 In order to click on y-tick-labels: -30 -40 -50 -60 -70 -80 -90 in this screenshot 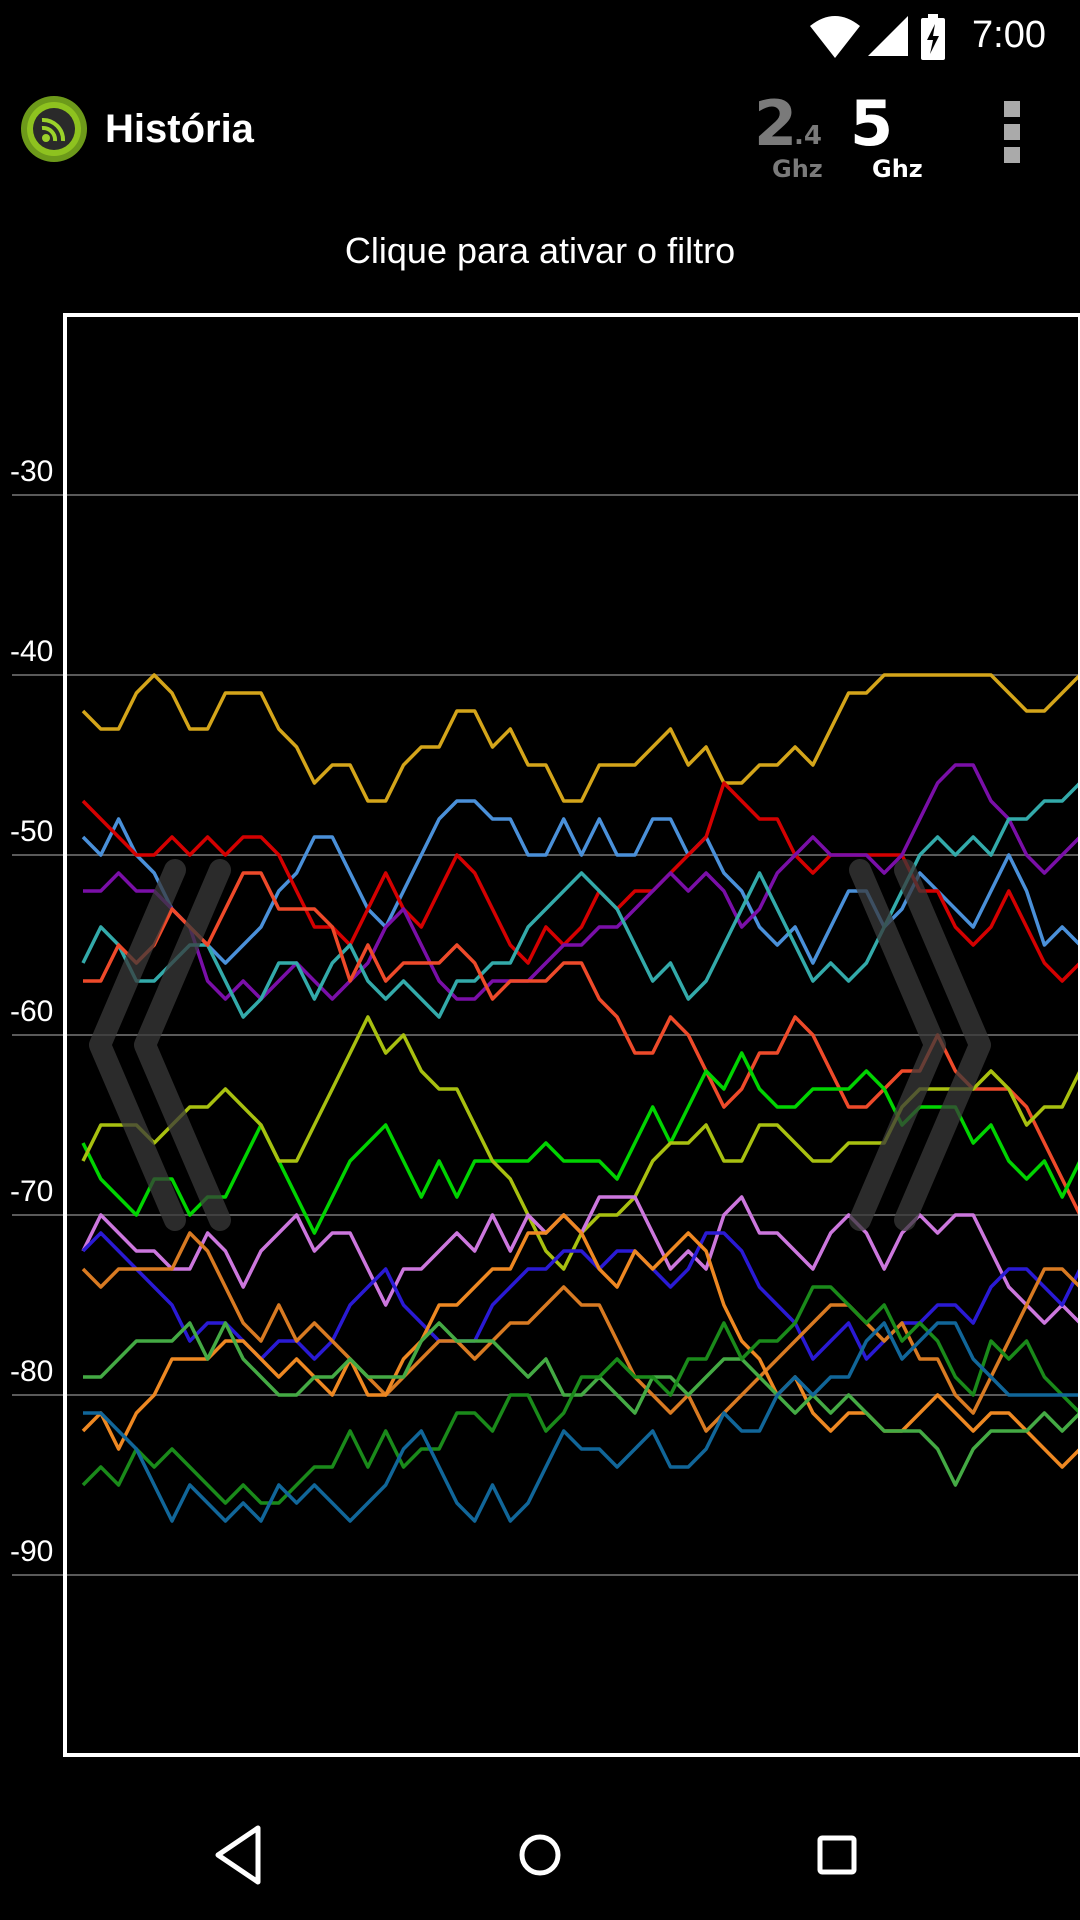, I will do `click(31, 1011)`.